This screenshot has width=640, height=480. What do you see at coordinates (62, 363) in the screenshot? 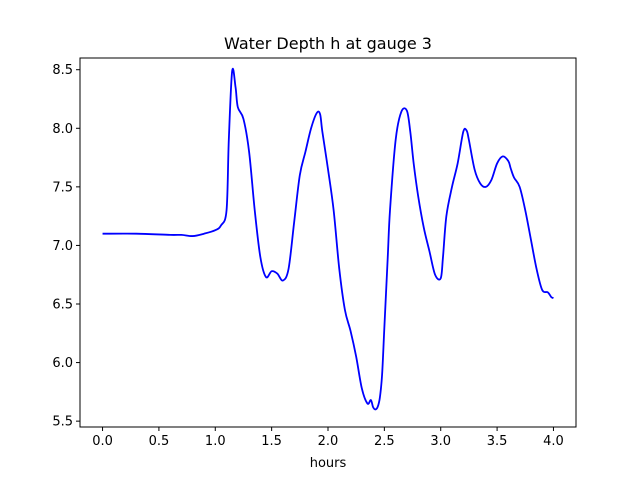
I see `y-tick-label: 6.0` at bounding box center [62, 363].